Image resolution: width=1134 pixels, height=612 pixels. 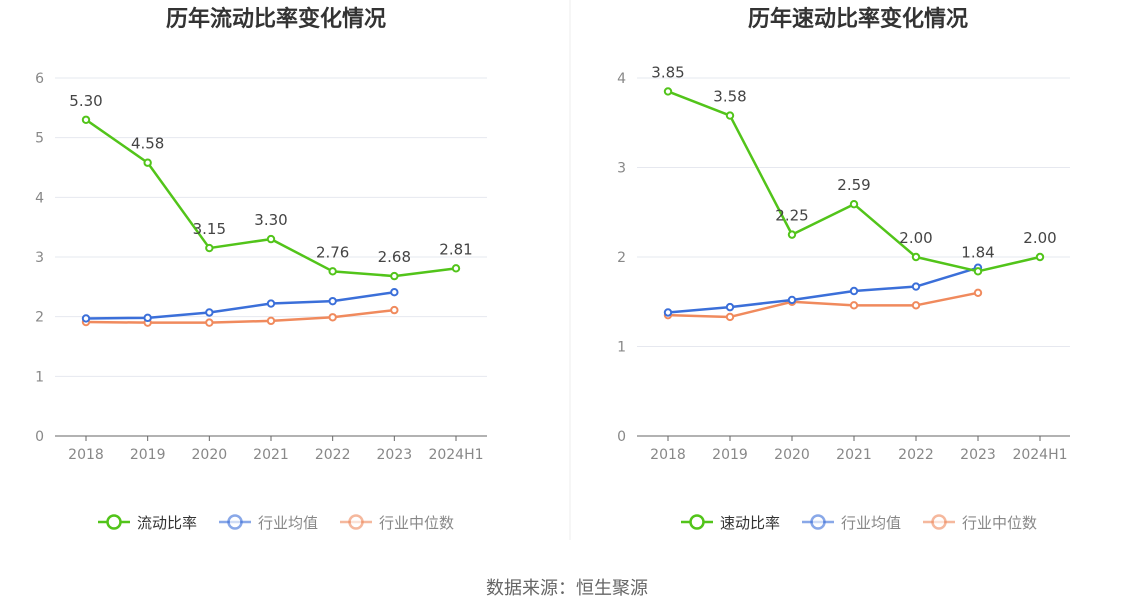 I want to click on data-label: 2.76, so click(x=332, y=252).